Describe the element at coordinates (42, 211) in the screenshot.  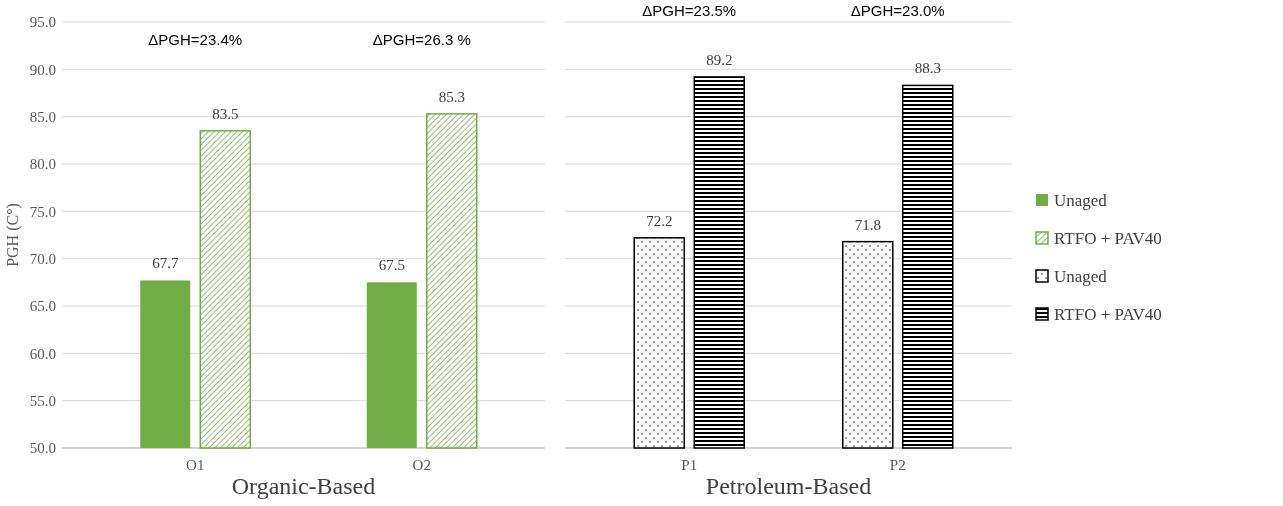
I see `text: 75.0` at that location.